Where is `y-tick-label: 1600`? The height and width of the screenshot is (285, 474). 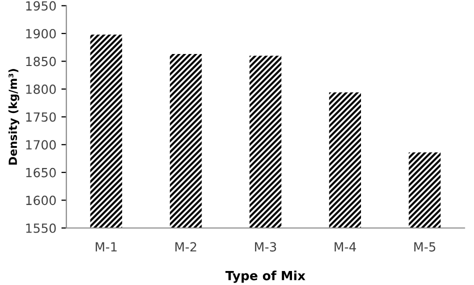
y-tick-label: 1600 is located at coordinates (41, 201).